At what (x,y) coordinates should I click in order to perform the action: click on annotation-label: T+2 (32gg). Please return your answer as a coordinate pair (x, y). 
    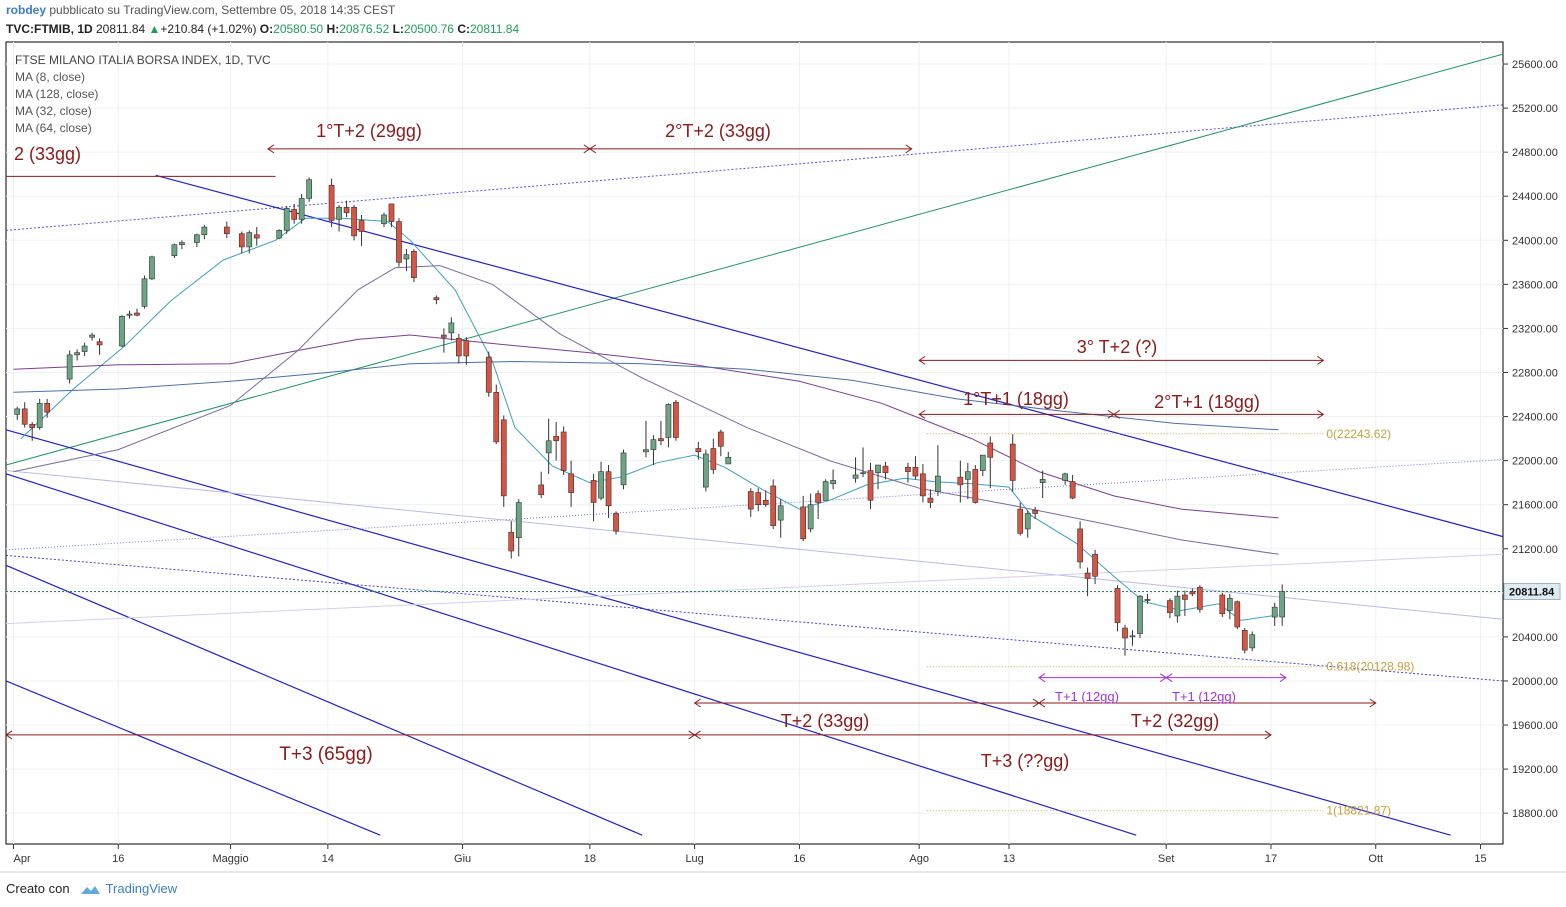
    Looking at the image, I should click on (1175, 721).